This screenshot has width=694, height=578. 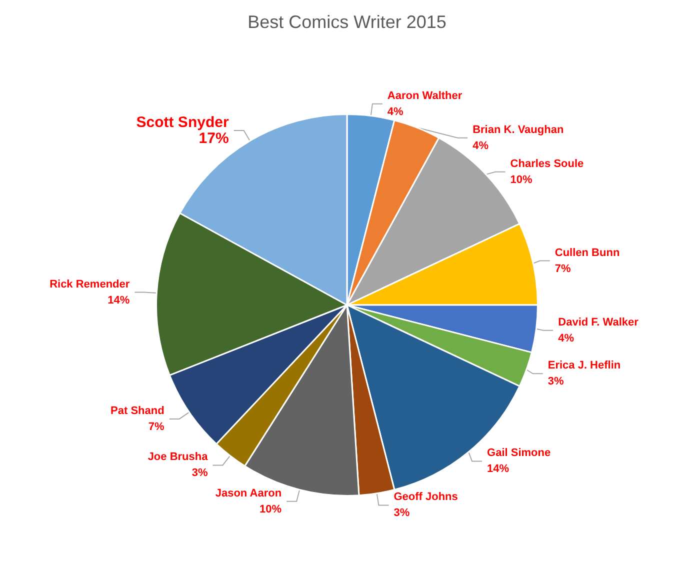 I want to click on slice-label: Gail Simone, so click(x=519, y=453).